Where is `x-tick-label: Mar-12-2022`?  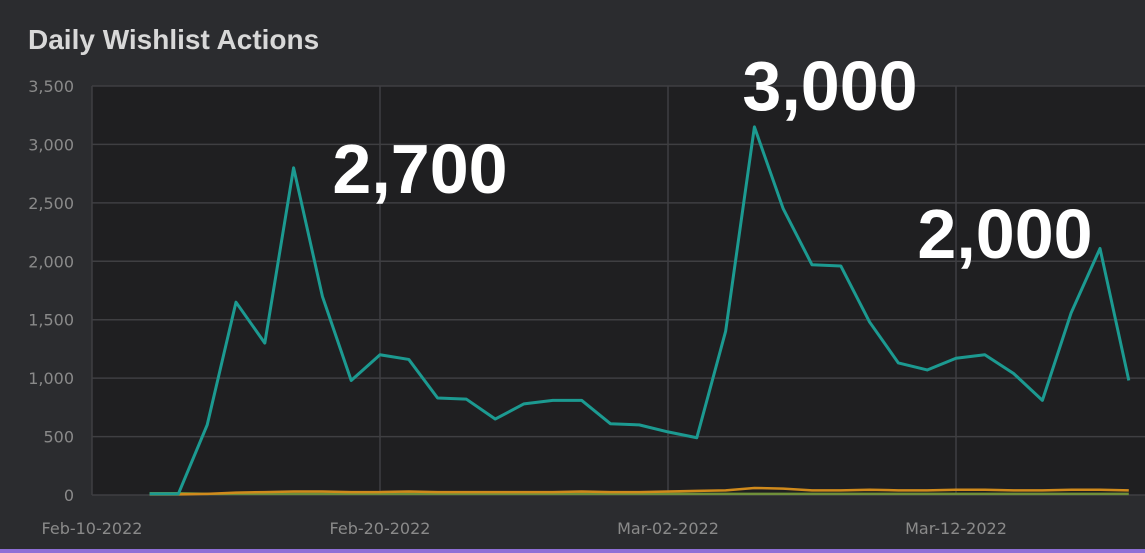 x-tick-label: Mar-12-2022 is located at coordinates (956, 528).